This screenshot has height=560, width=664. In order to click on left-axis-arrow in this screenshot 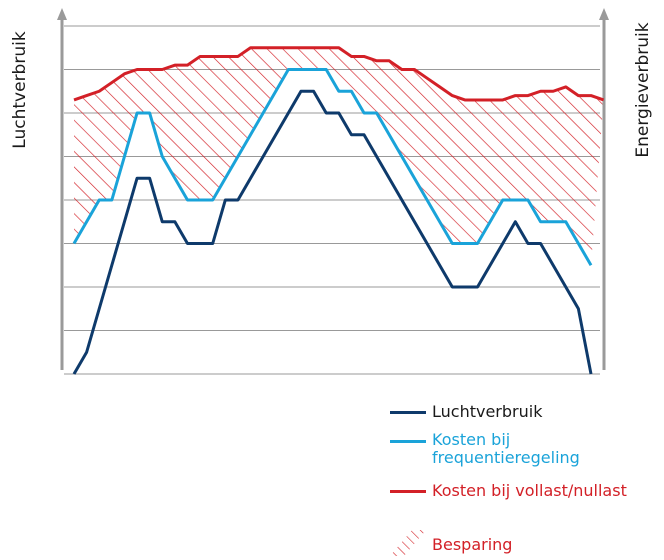, I will do `click(62, 14)`.